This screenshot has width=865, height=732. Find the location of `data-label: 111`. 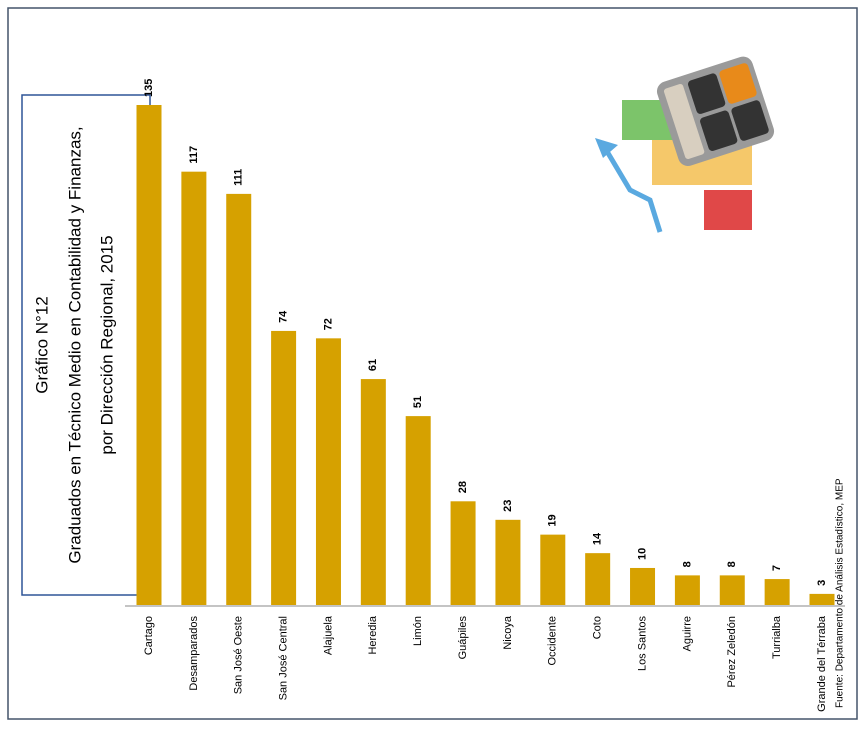

data-label: 111 is located at coordinates (239, 177).